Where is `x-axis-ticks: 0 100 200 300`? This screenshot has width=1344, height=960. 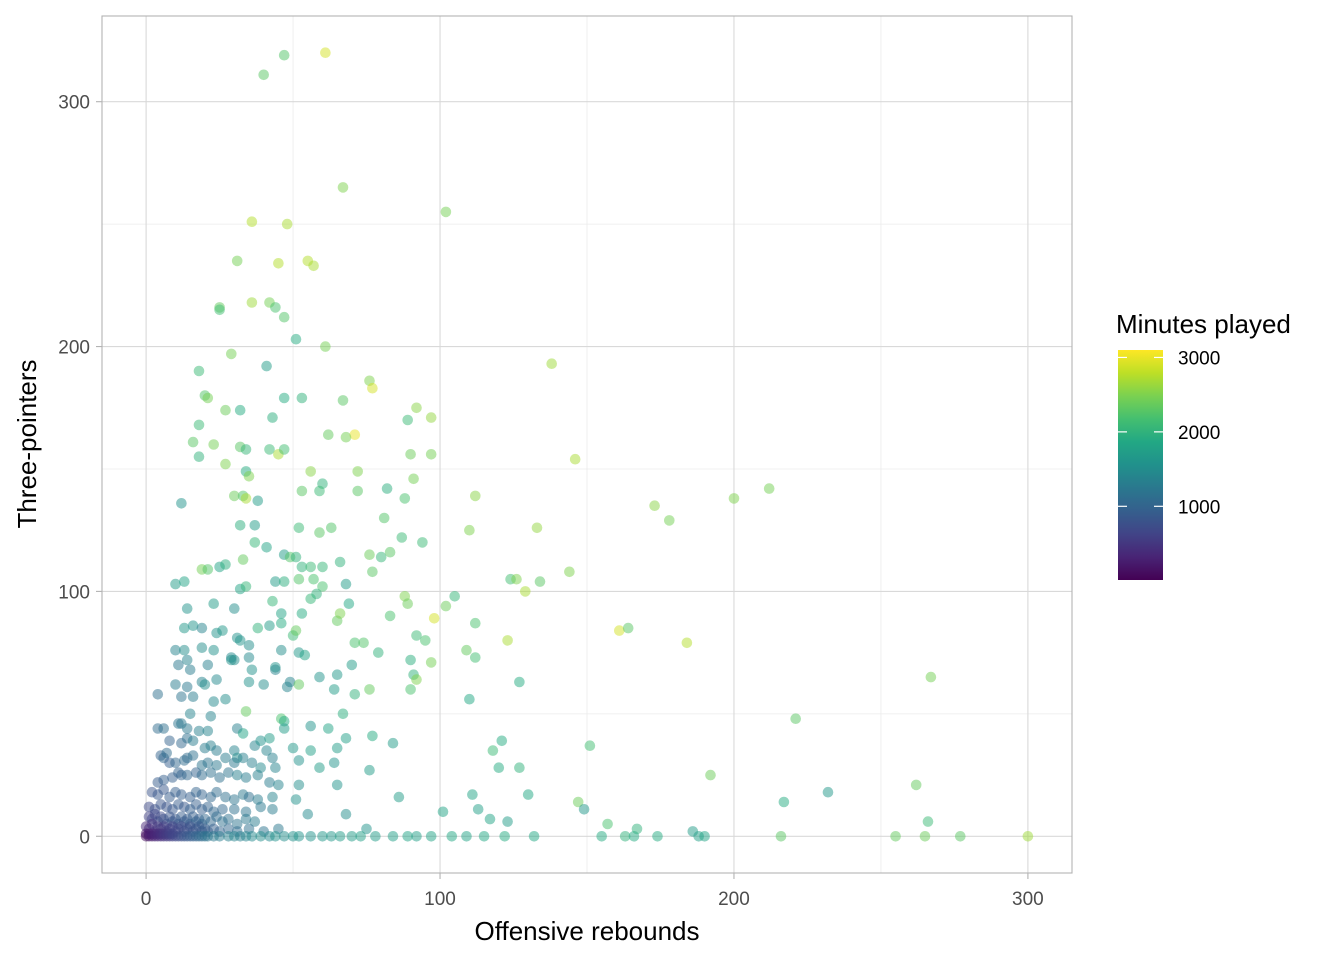
x-axis-ticks: 0 100 200 300 is located at coordinates (592, 891).